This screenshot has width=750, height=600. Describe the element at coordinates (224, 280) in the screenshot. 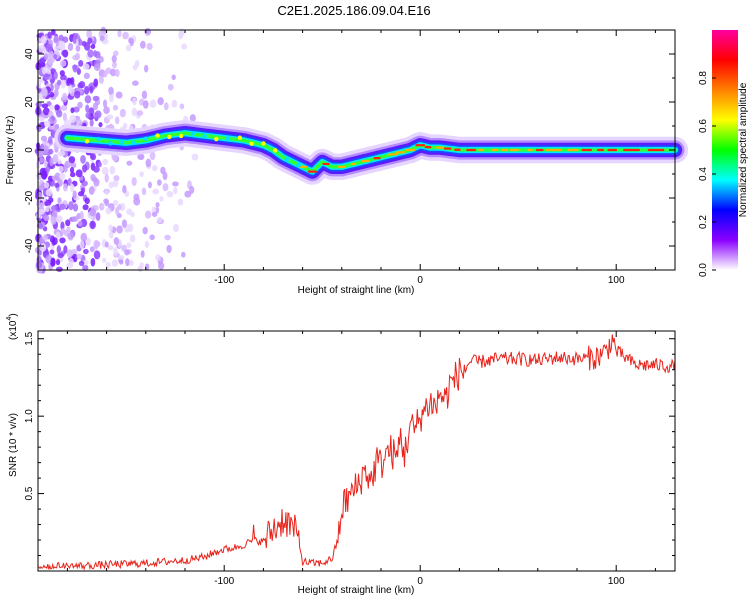

I see `spectrogram-x-tick-label: -100` at that location.